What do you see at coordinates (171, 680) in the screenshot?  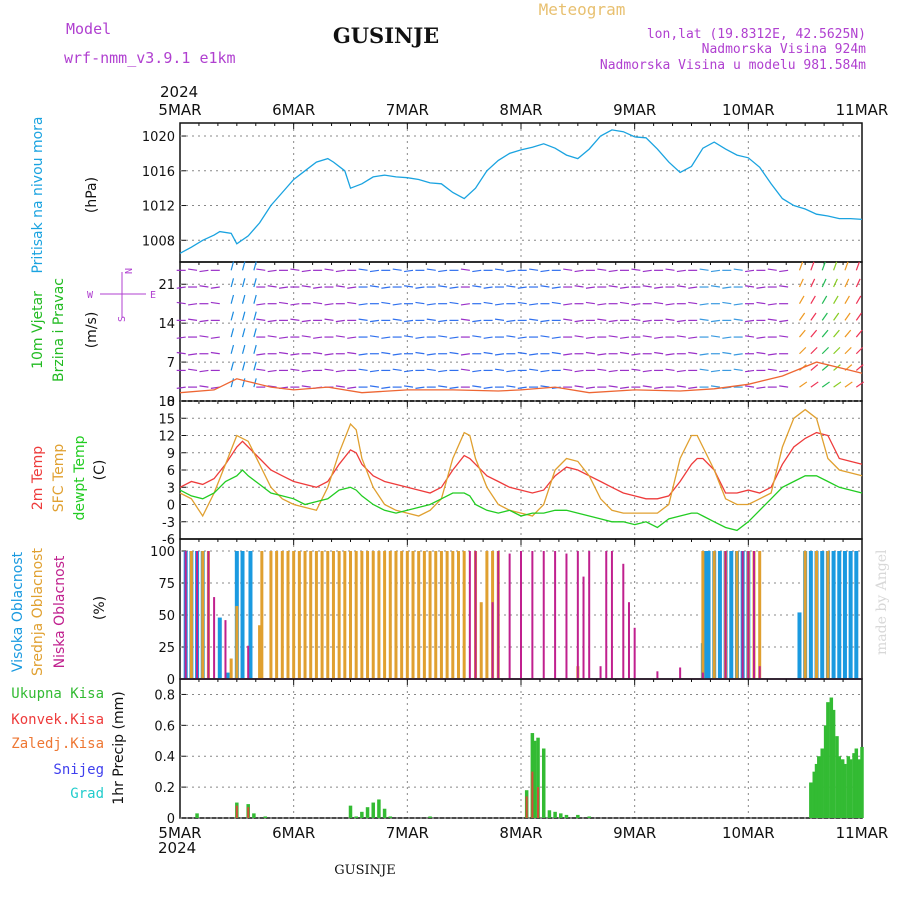 I see `y-tick-label: 0` at bounding box center [171, 680].